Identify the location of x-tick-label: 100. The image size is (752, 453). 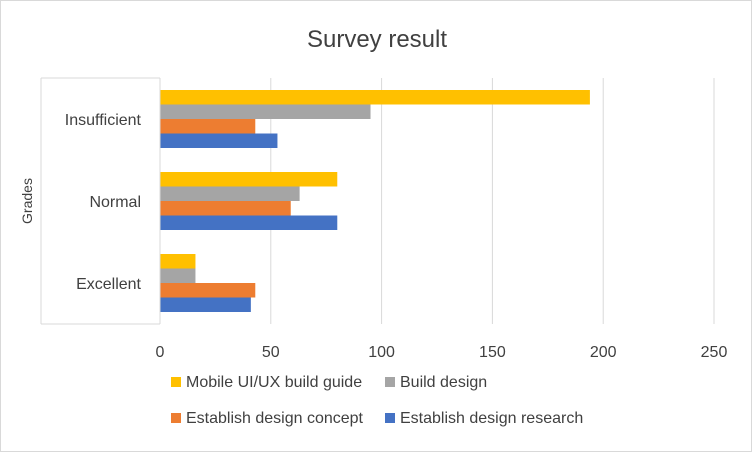
(381, 352).